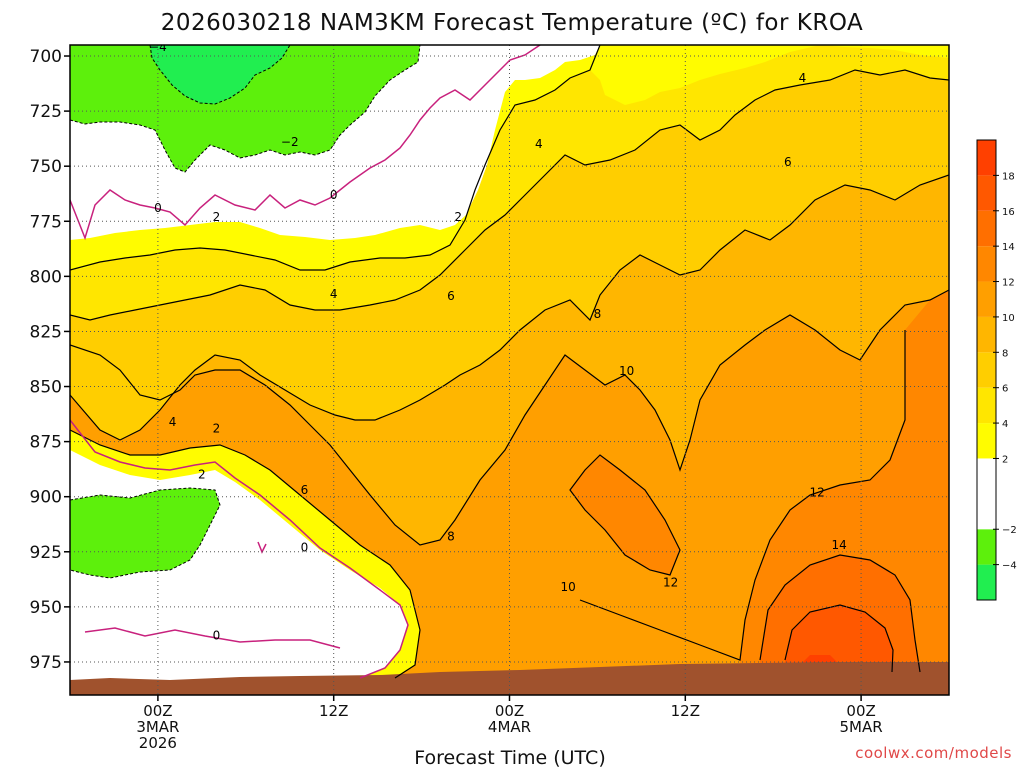 This screenshot has height=768, width=1024. Describe the element at coordinates (50, 360) in the screenshot. I see `y-axis: 700 725 750 775 800 825 850 875 900 925 950 975` at that location.